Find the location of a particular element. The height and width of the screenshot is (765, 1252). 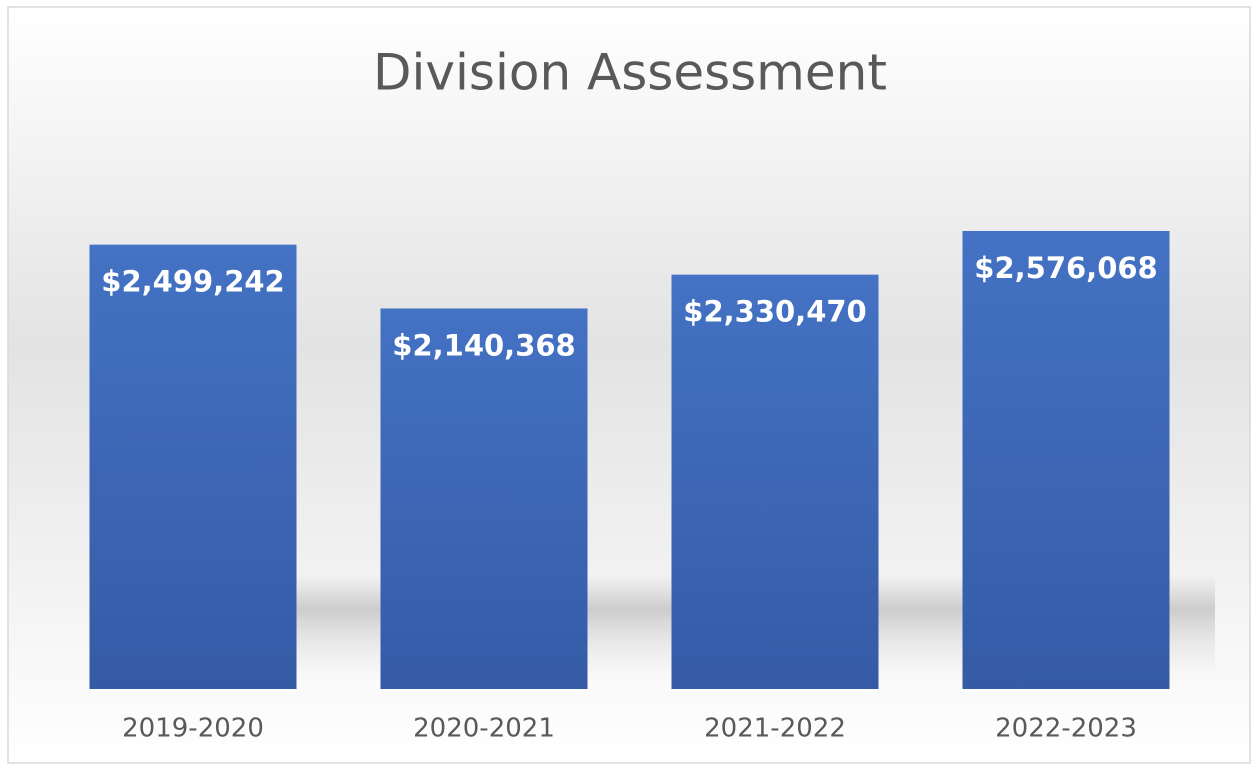

floor-shadow is located at coordinates (637, 632).